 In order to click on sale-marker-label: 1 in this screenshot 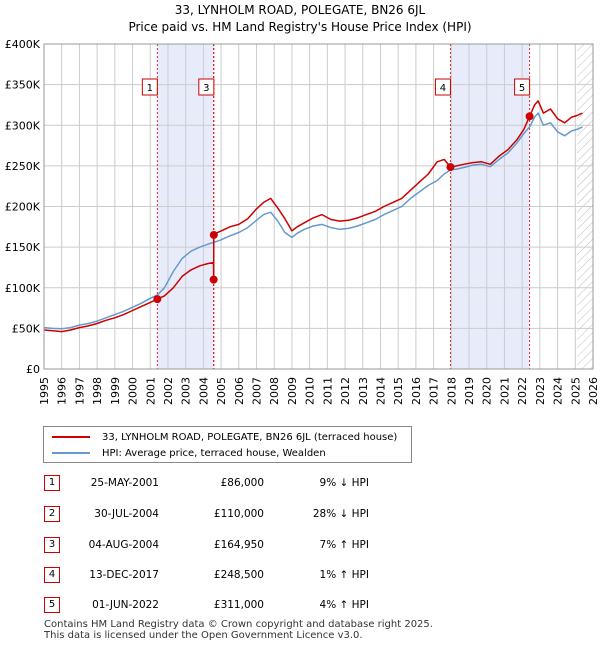, I will do `click(150, 88)`.